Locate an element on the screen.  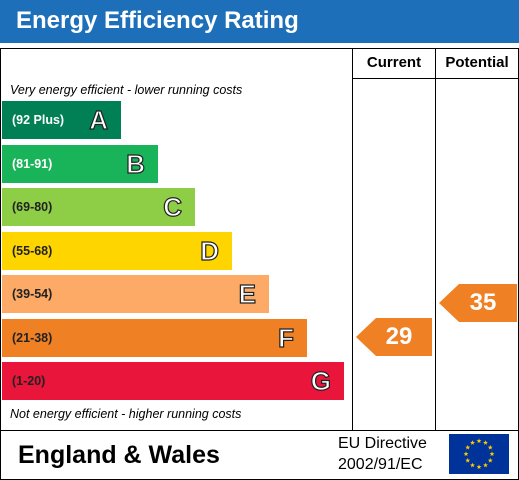
potential-column-divider is located at coordinates (435, 239).